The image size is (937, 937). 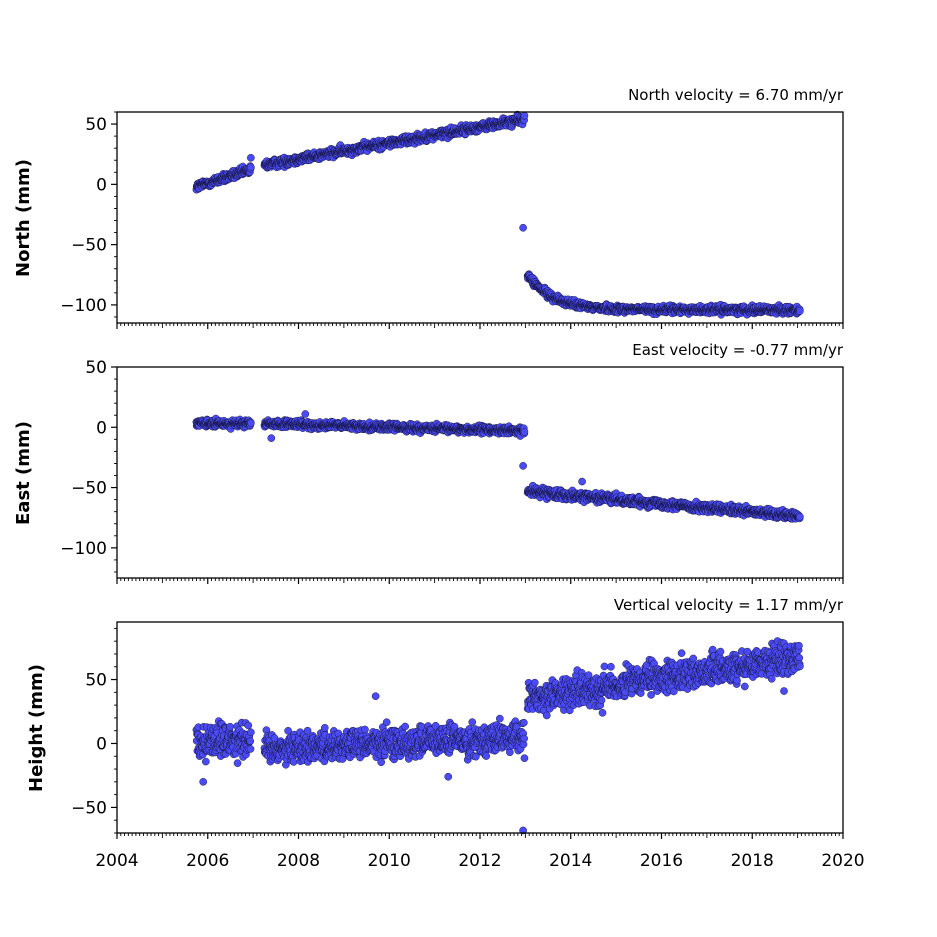 I want to click on north-velocity-title: North velocity = 6.70 mm/yr, so click(x=736, y=95).